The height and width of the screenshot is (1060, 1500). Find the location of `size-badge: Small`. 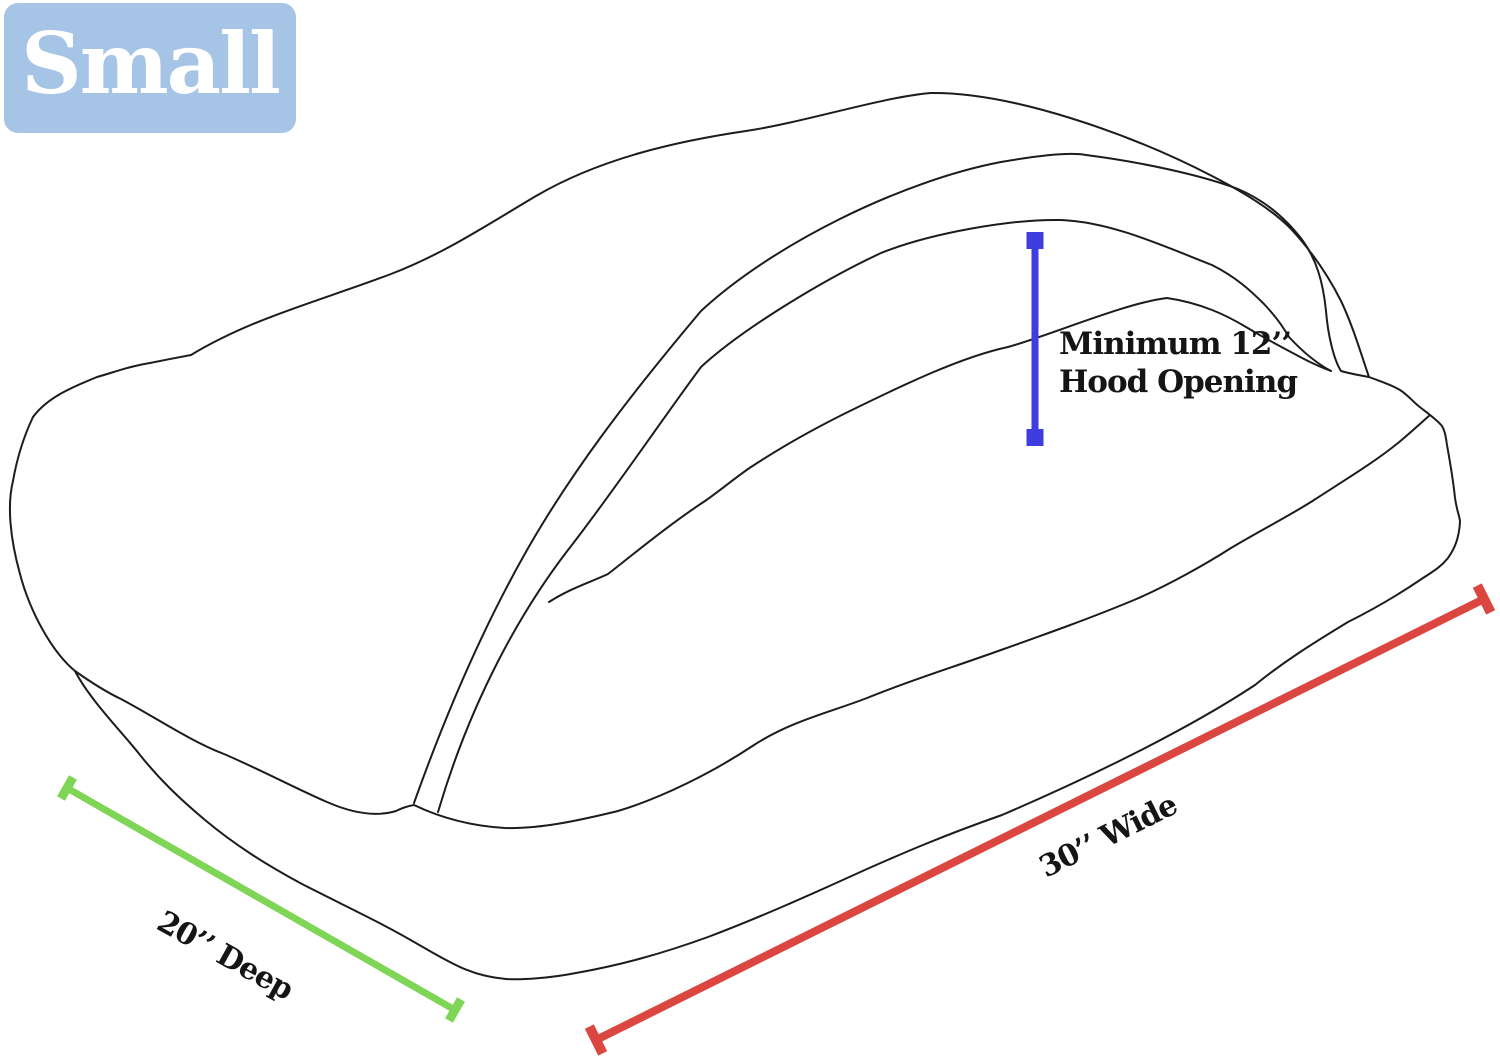

size-badge: Small is located at coordinates (150, 68).